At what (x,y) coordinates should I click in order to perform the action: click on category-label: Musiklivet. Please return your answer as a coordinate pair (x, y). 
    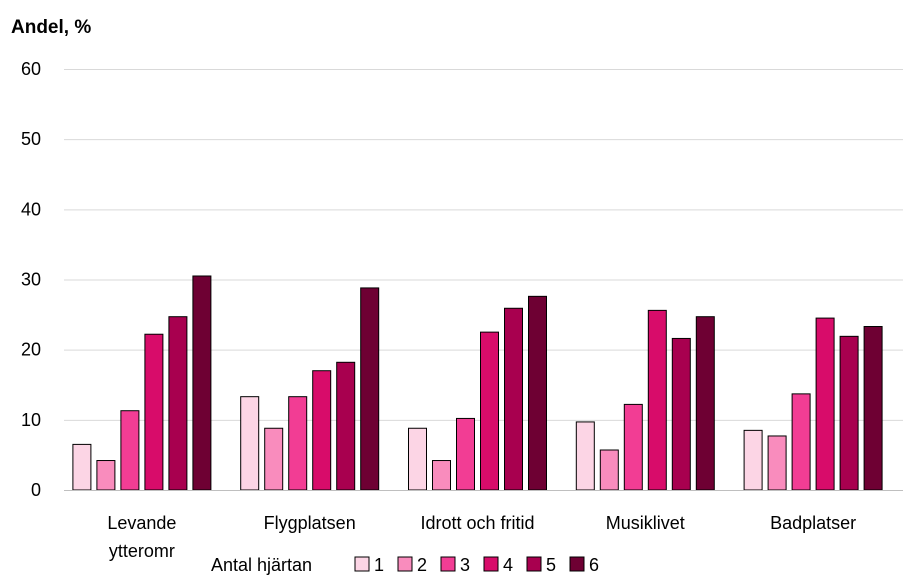
    Looking at the image, I should click on (645, 523).